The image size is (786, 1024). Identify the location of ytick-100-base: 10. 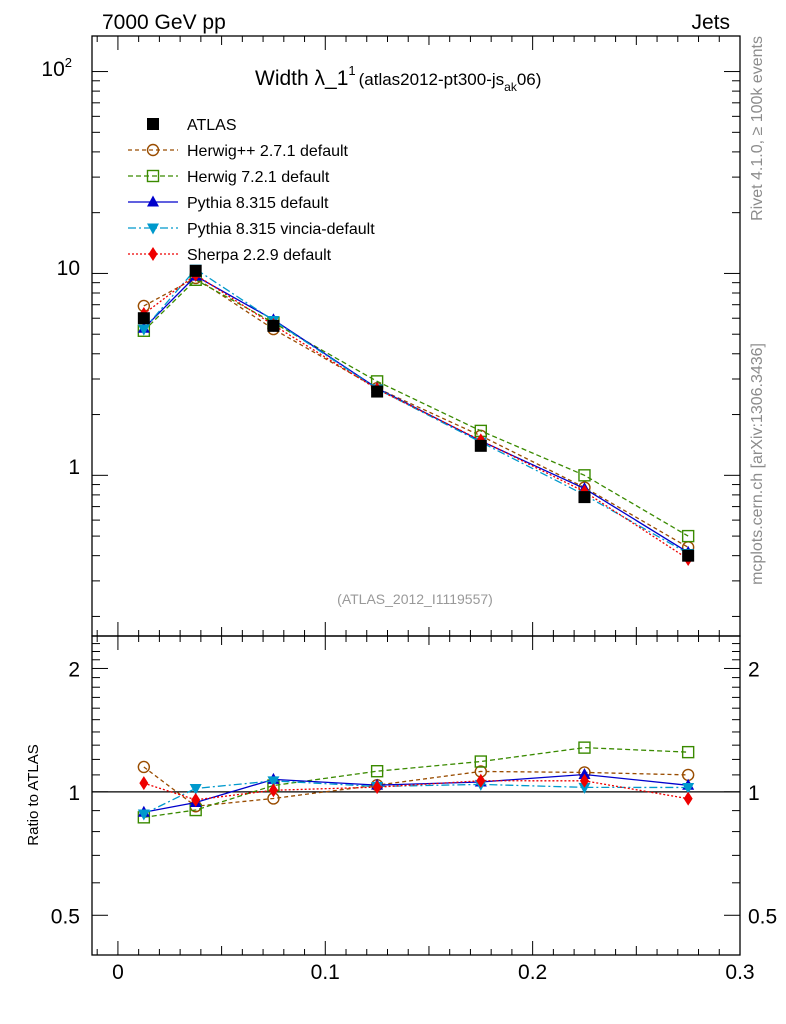
(52, 69).